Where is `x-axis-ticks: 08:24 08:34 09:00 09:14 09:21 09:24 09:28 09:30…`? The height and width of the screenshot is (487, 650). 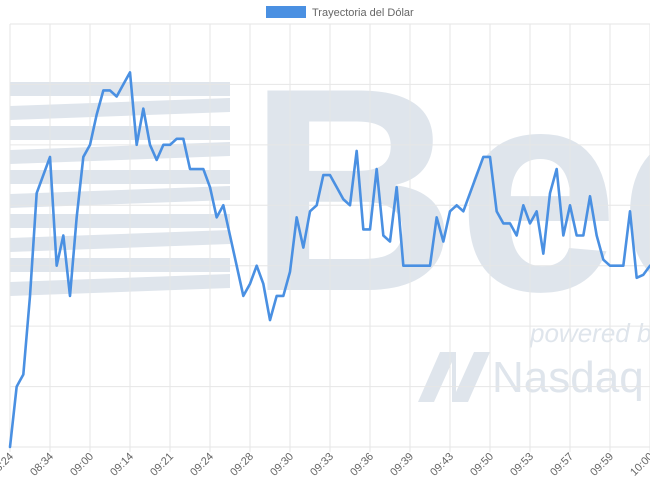 x-axis-ticks: 08:24 08:34 09:00 09:14 09:21 09:24 09:28 09:30… is located at coordinates (325, 465).